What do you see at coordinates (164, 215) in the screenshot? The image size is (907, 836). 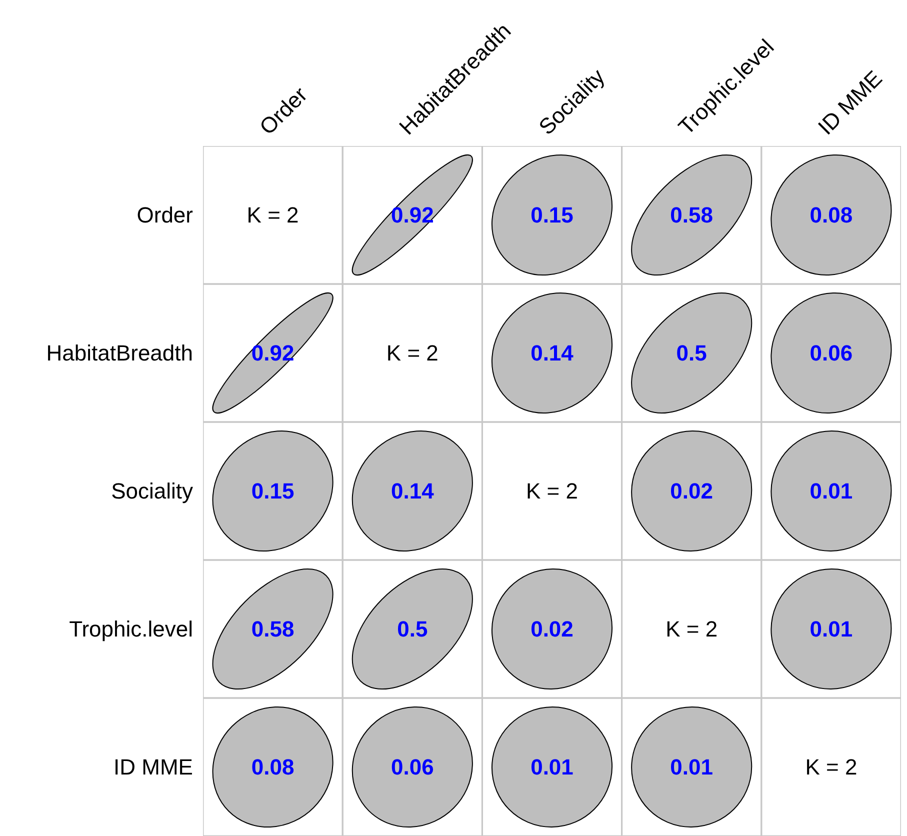 I see `y-tick-label: Order` at bounding box center [164, 215].